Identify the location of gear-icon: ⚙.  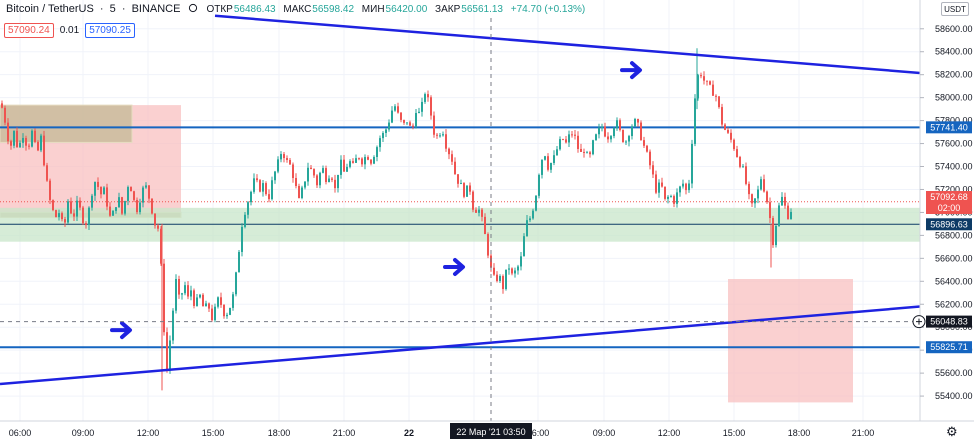
(952, 431).